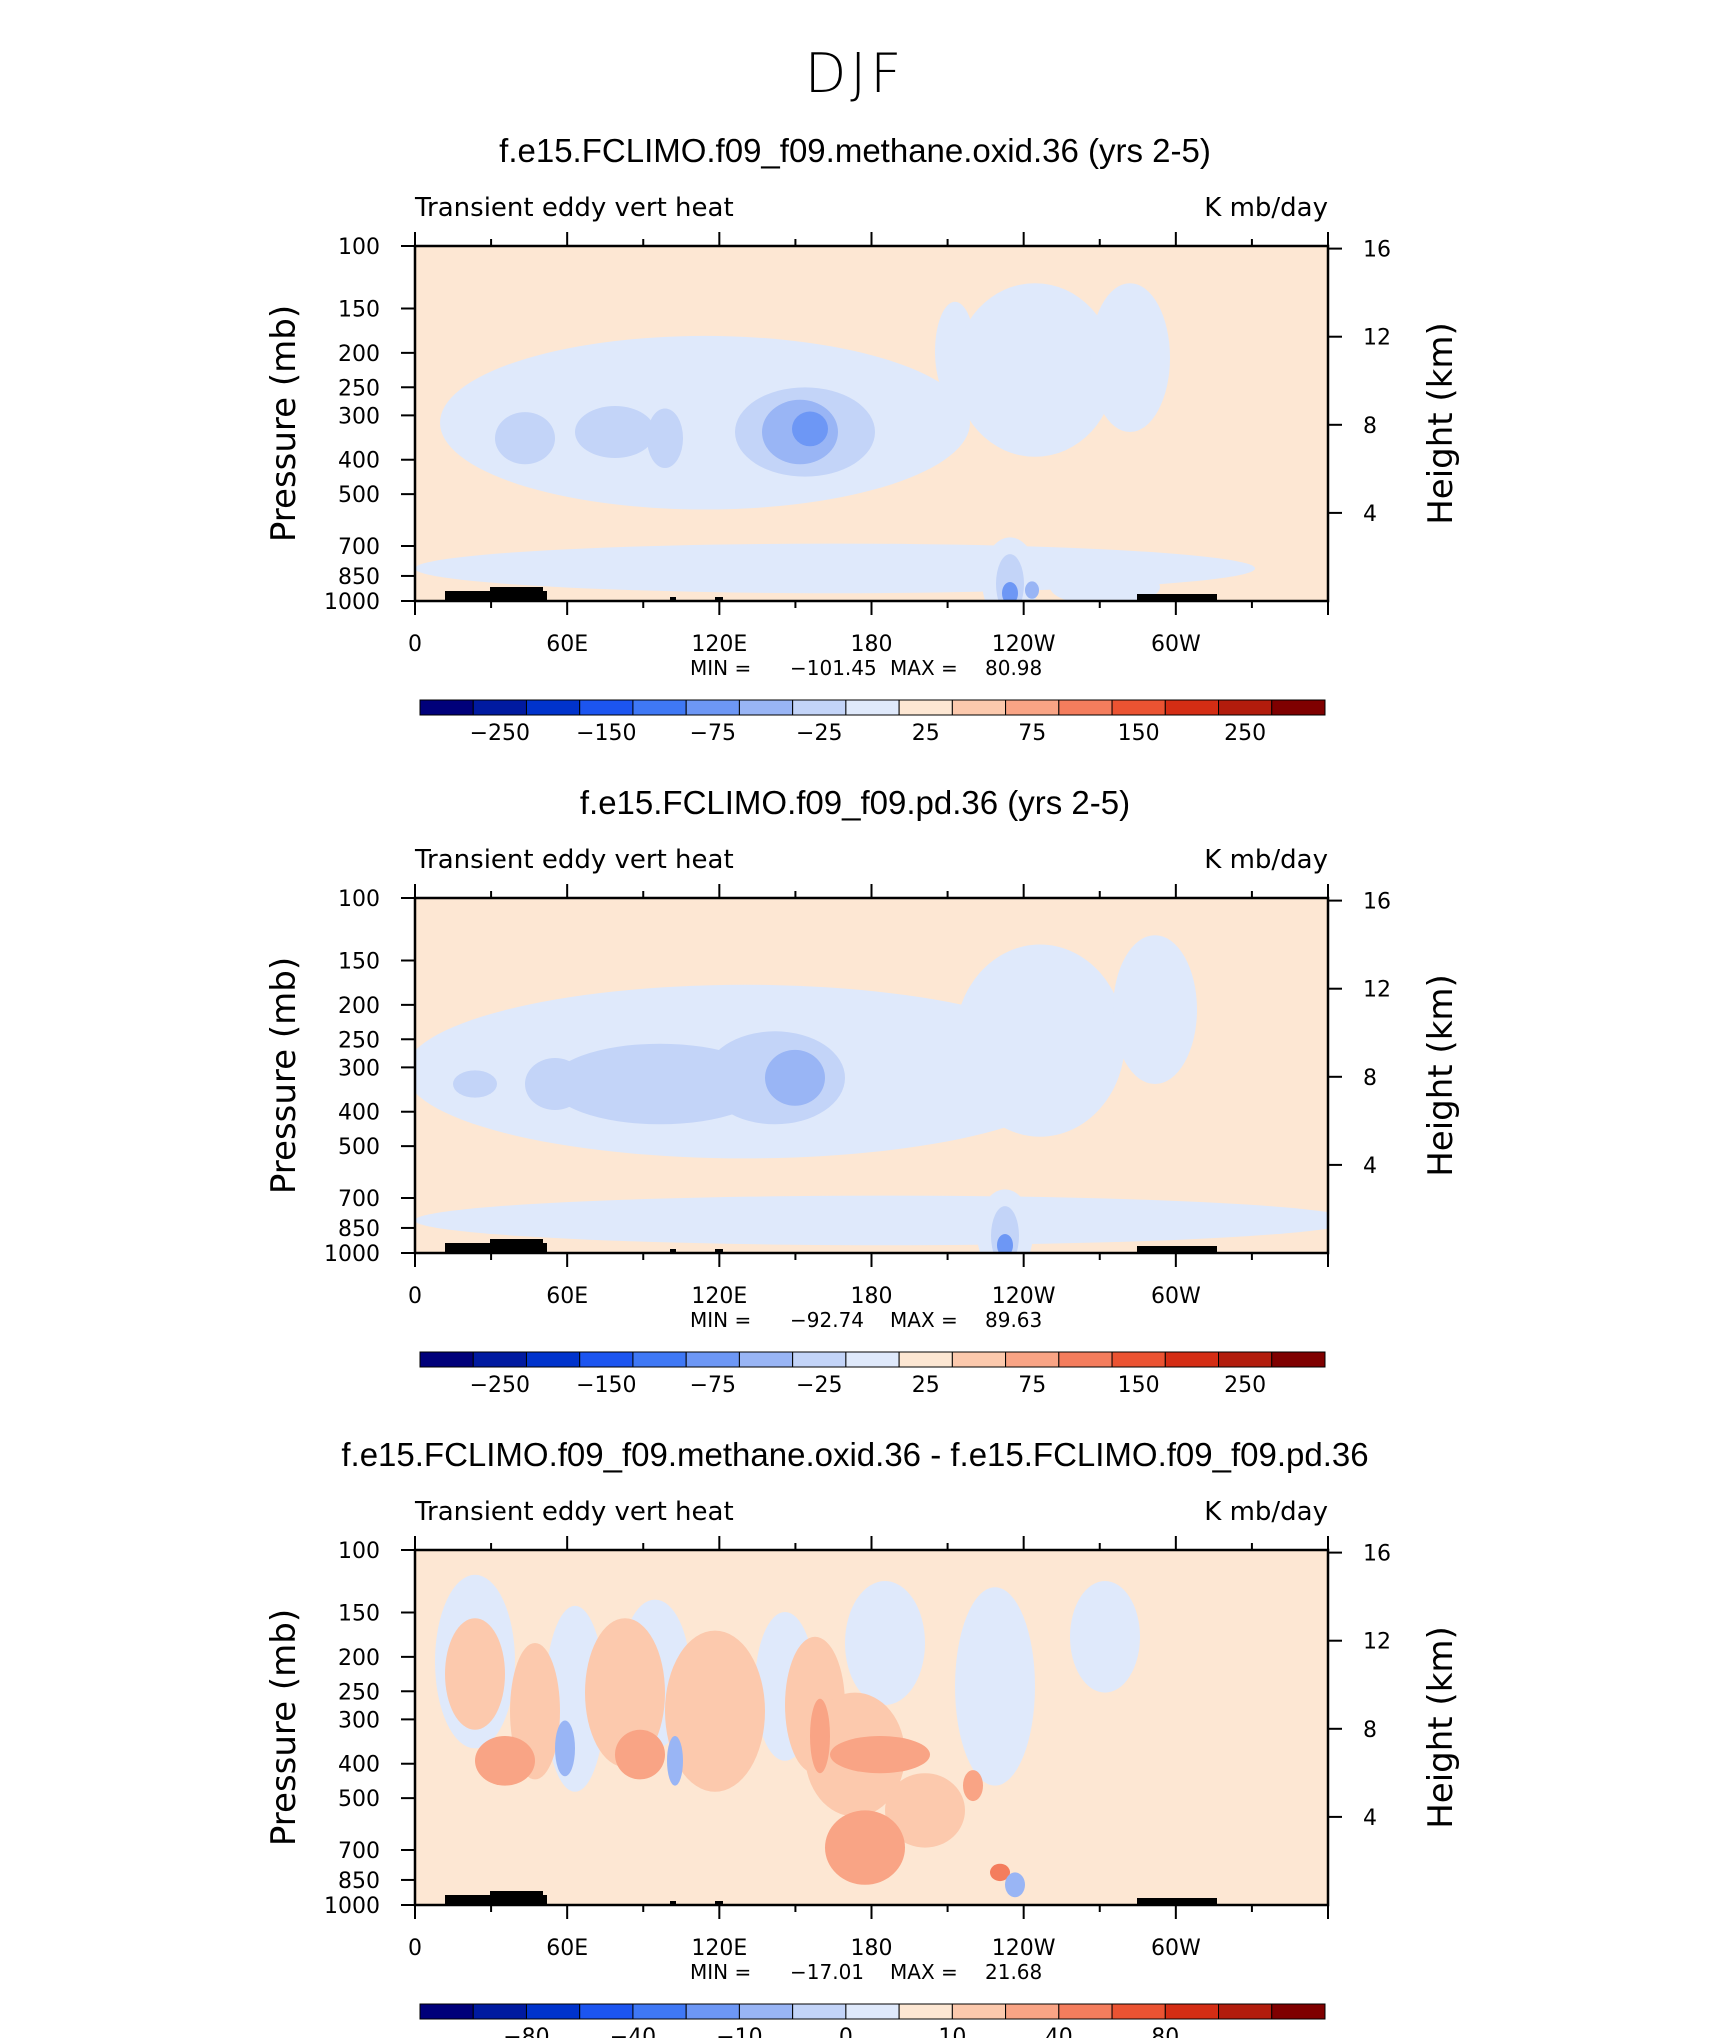 The width and height of the screenshot is (1710, 2038). What do you see at coordinates (284, 423) in the screenshot?
I see `y-axis-label: Pressure (mb)` at bounding box center [284, 423].